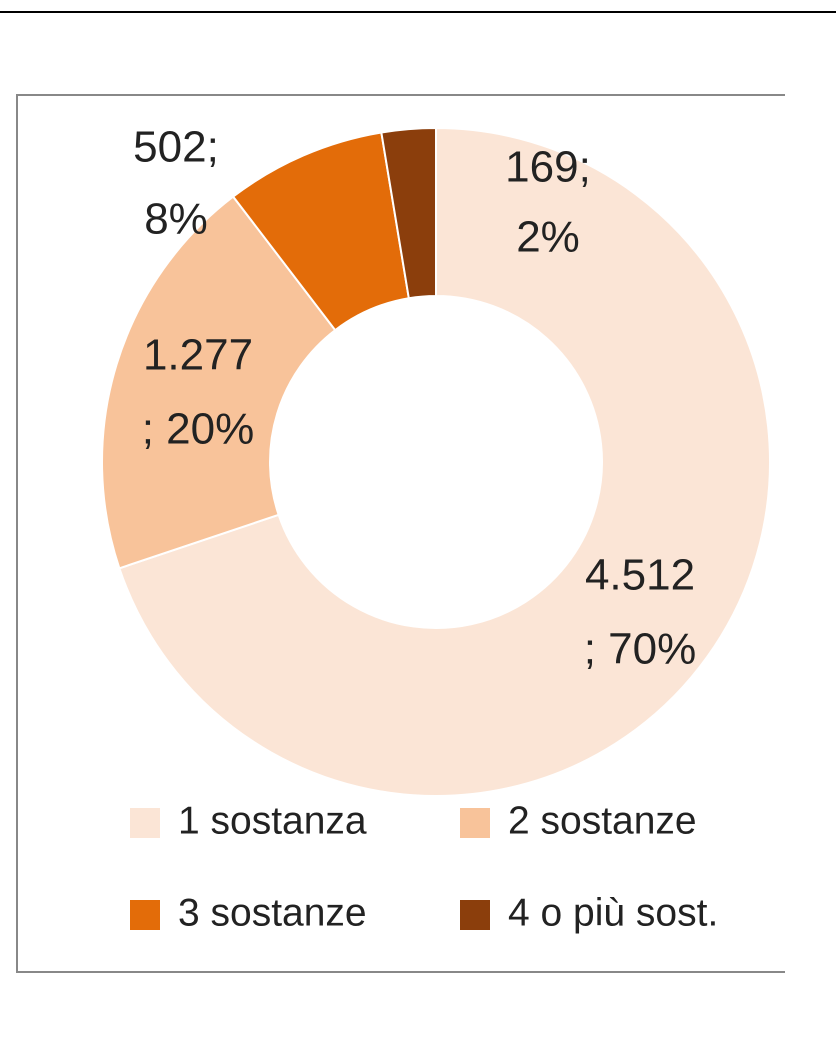  What do you see at coordinates (602, 820) in the screenshot?
I see `legend-label: 2 sostanze` at bounding box center [602, 820].